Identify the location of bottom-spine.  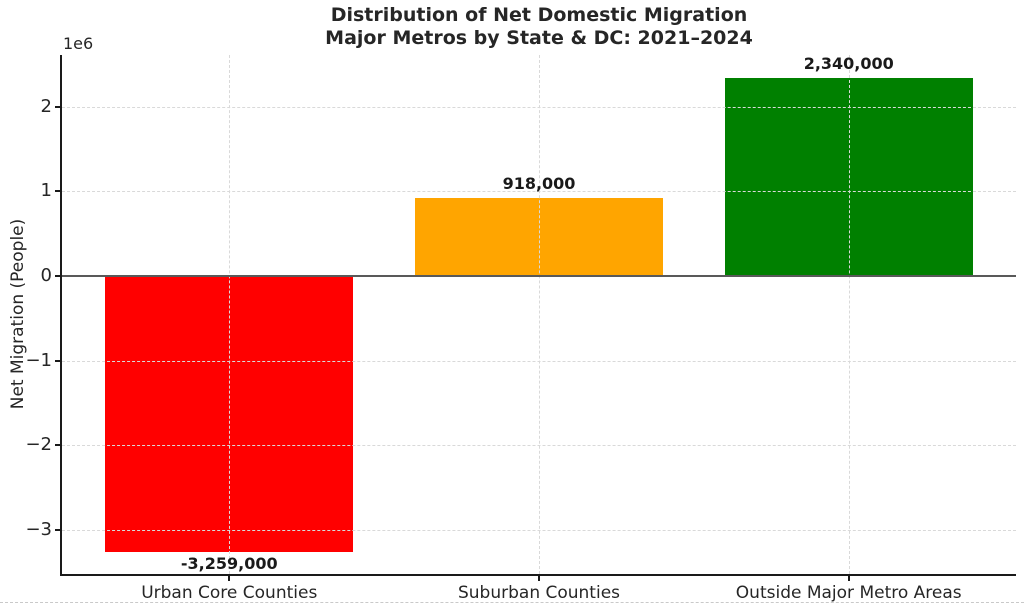
(538, 575).